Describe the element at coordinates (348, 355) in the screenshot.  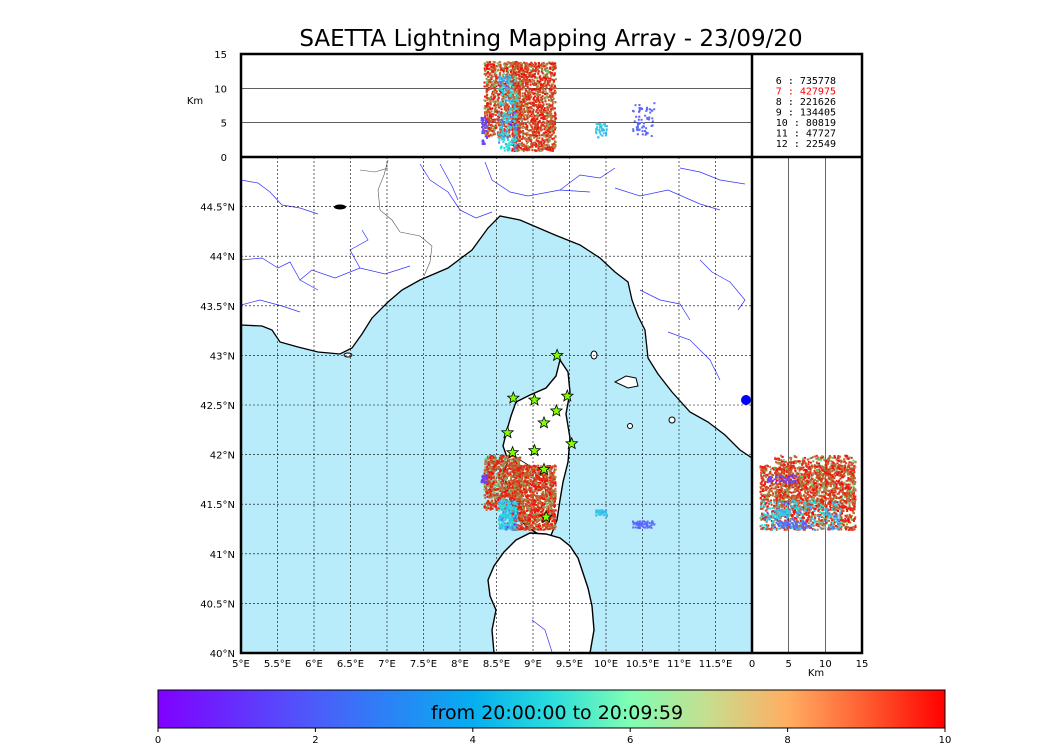
I see `hyeres-island` at that location.